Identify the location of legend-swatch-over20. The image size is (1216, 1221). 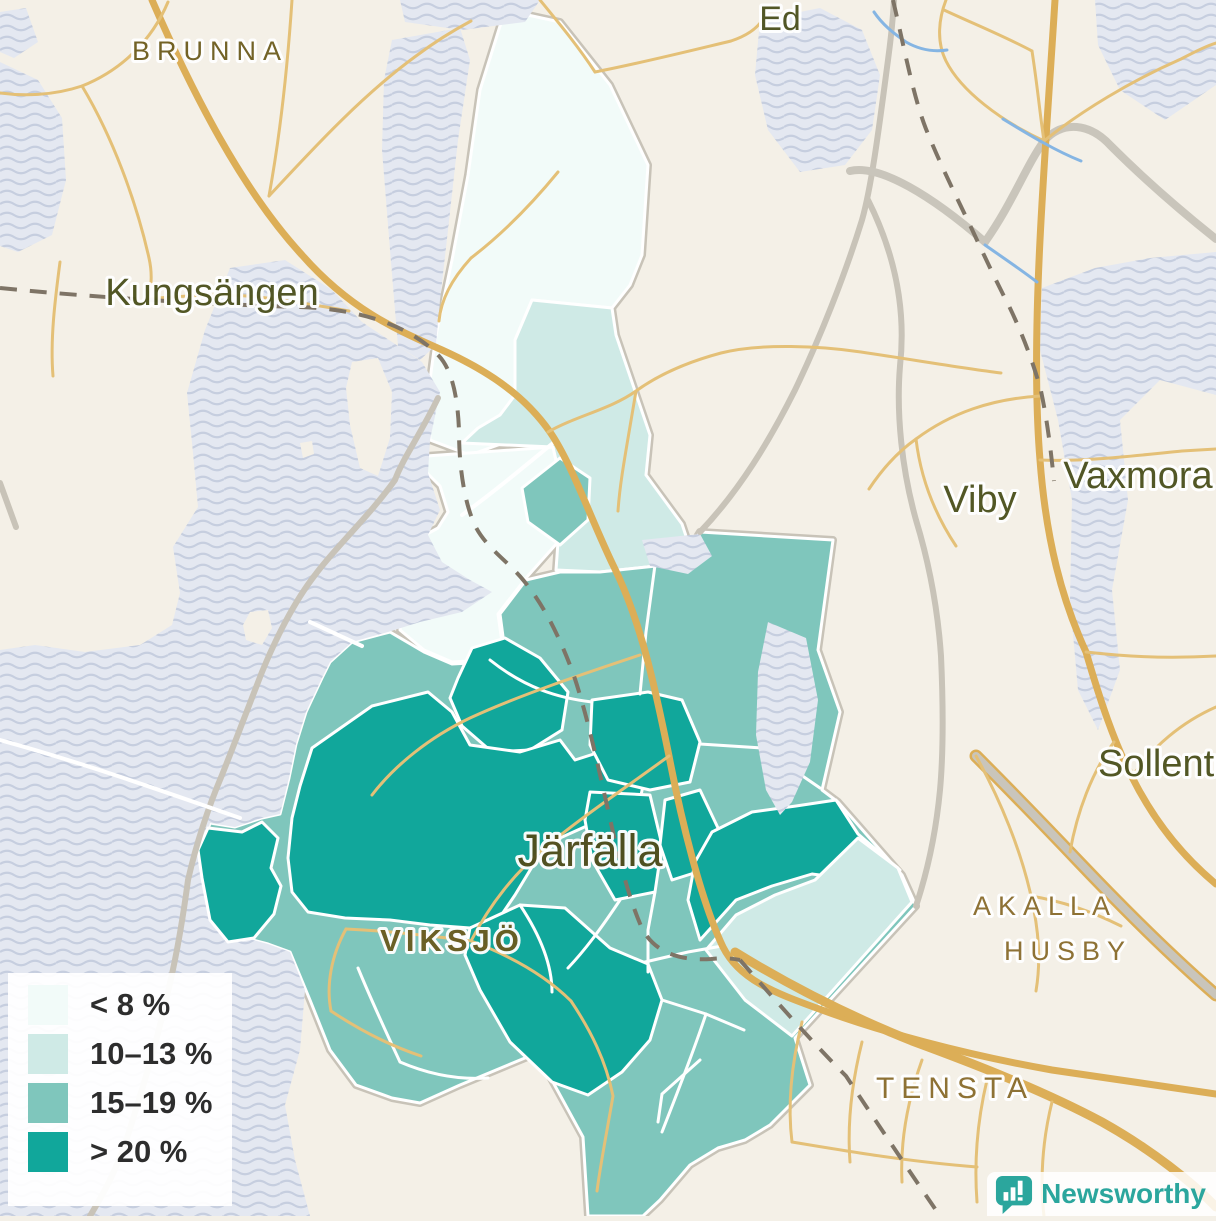
(48, 1152).